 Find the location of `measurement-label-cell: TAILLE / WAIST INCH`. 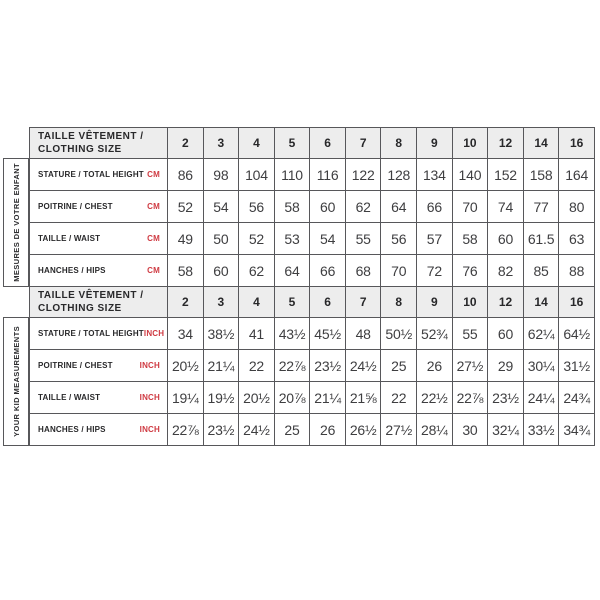

measurement-label-cell: TAILLE / WAIST INCH is located at coordinates (99, 398).